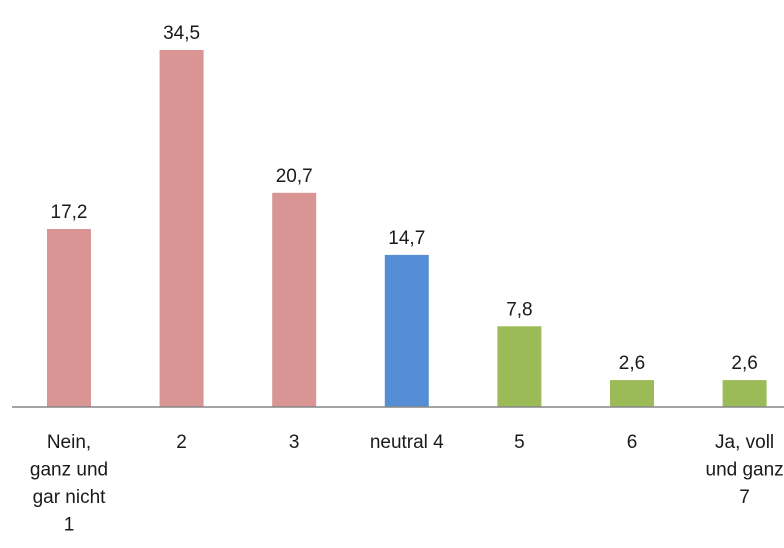  I want to click on category-label-5-line-1: 5, so click(519, 442).